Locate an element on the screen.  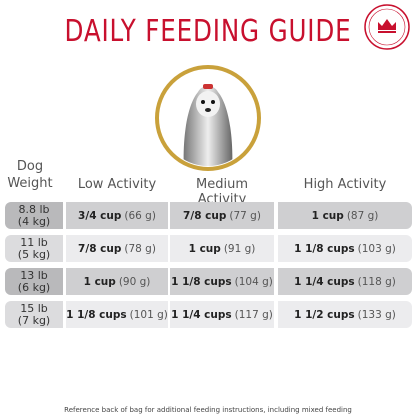
title: DAILY FEEDING GUIDE is located at coordinates (208, 31).